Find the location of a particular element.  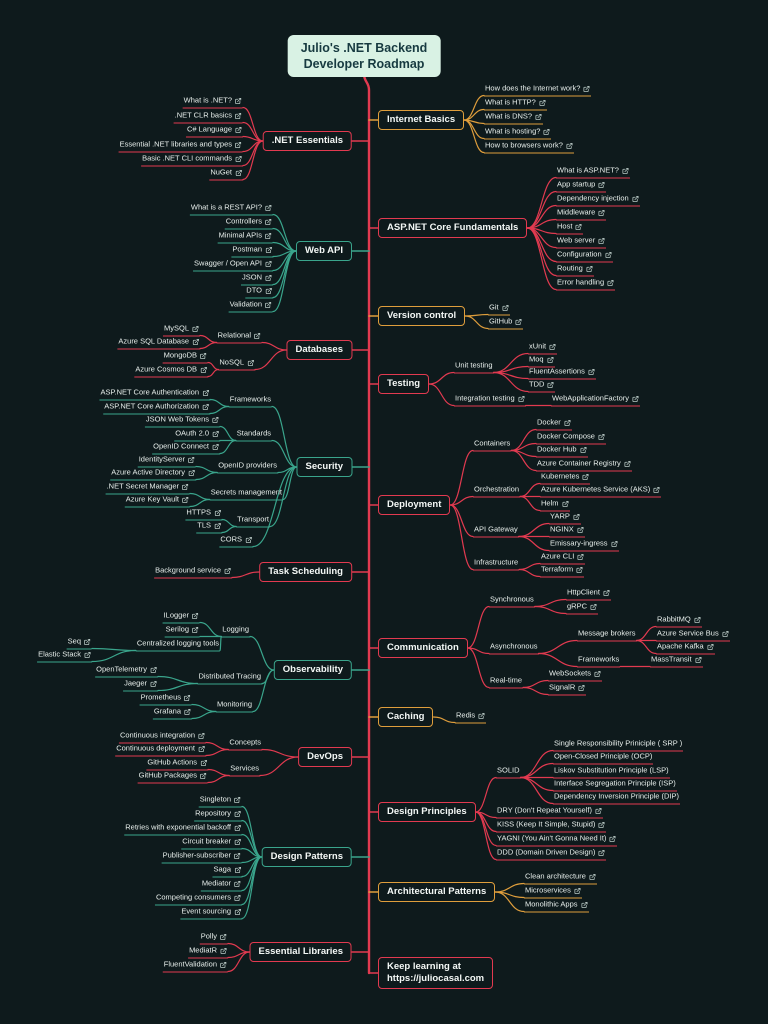

node-dependency-injection: Dependency injection is located at coordinates (598, 200).